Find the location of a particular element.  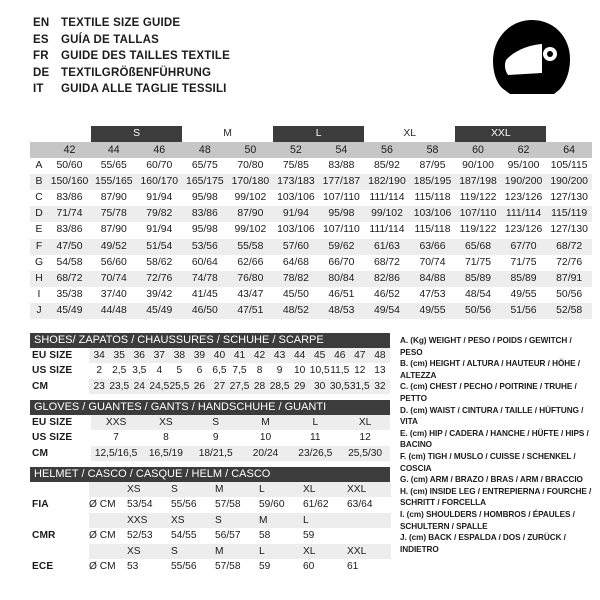

table-cell: 3,5 is located at coordinates (139, 371).